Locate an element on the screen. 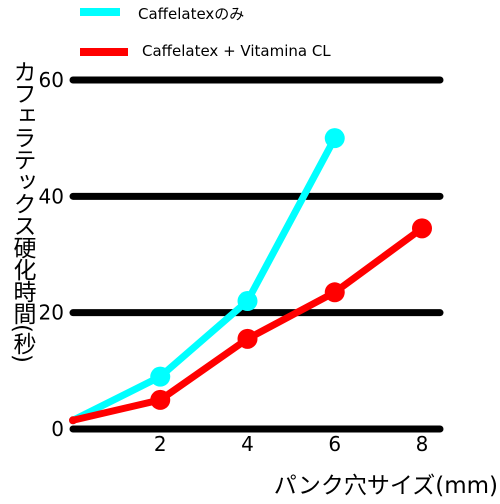 This screenshot has height=504, width=500. y-tick-label: 40 is located at coordinates (51, 196).